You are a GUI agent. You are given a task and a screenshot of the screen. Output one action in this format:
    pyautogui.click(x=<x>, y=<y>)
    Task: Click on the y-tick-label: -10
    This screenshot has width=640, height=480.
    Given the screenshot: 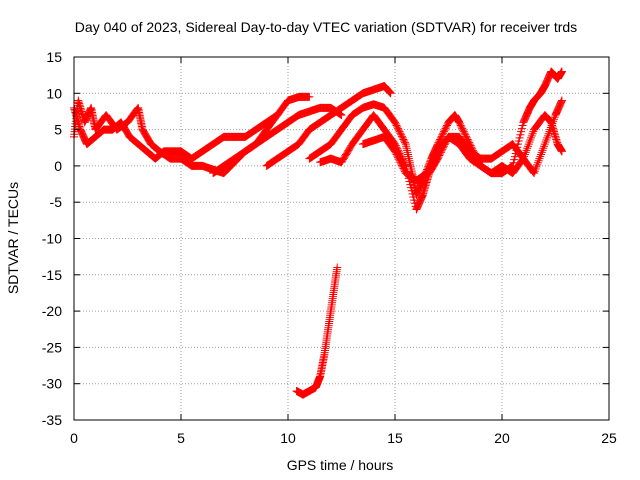 What is the action you would take?
    pyautogui.click(x=52, y=239)
    